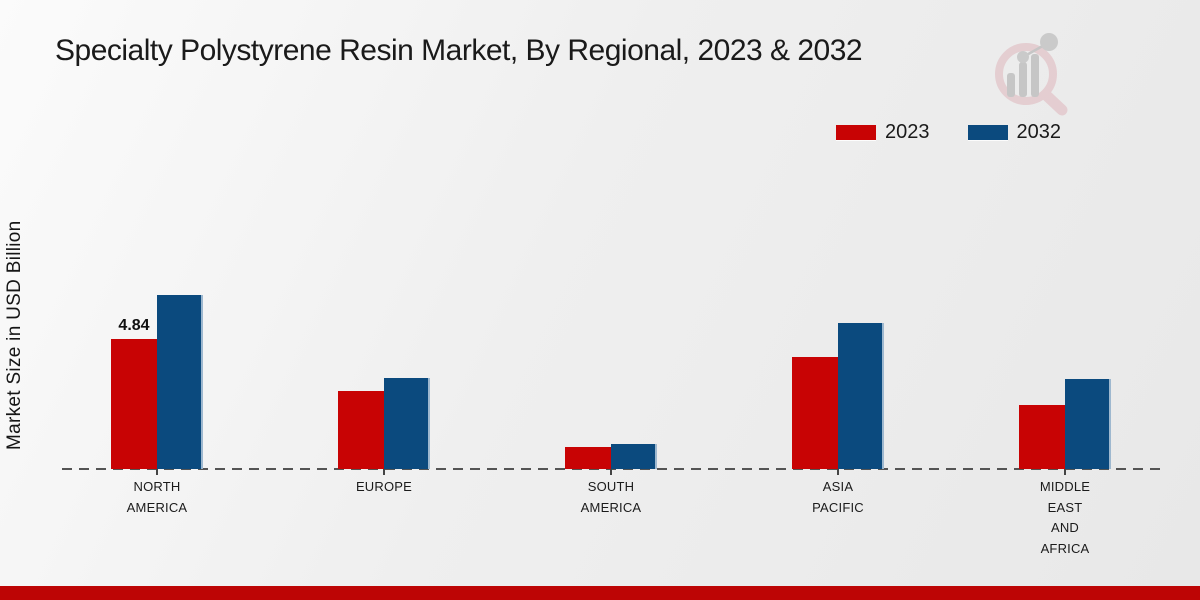 This screenshot has height=600, width=1200. What do you see at coordinates (134, 404) in the screenshot?
I see `bar-2023-north-america` at bounding box center [134, 404].